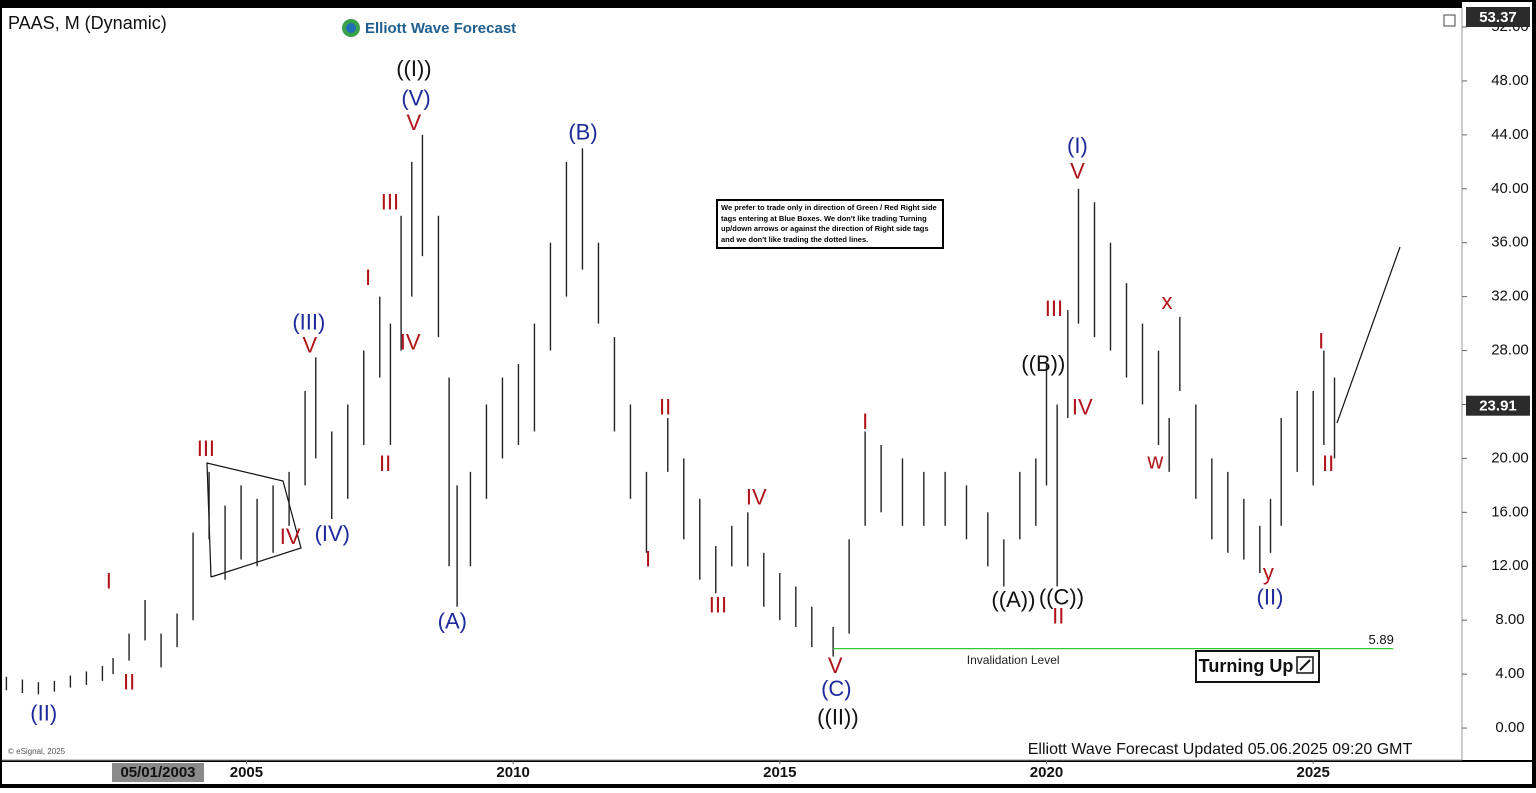  Describe the element at coordinates (1449, 20) in the screenshot. I see `icon` at that location.